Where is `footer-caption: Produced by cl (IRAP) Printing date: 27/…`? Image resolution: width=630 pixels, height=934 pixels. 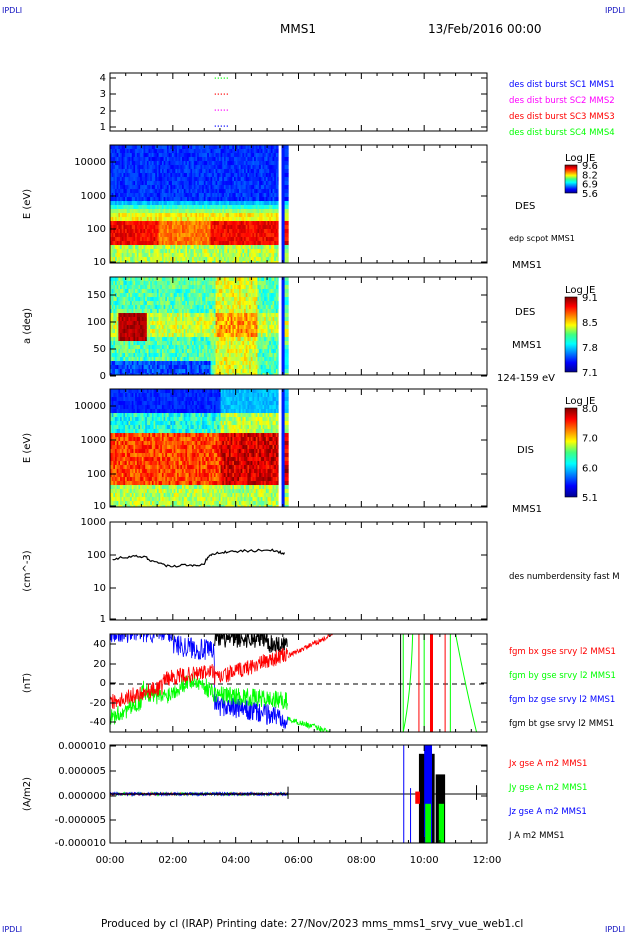 footer-caption: Produced by cl (IRAP) Printing date: 27/… is located at coordinates (312, 924).